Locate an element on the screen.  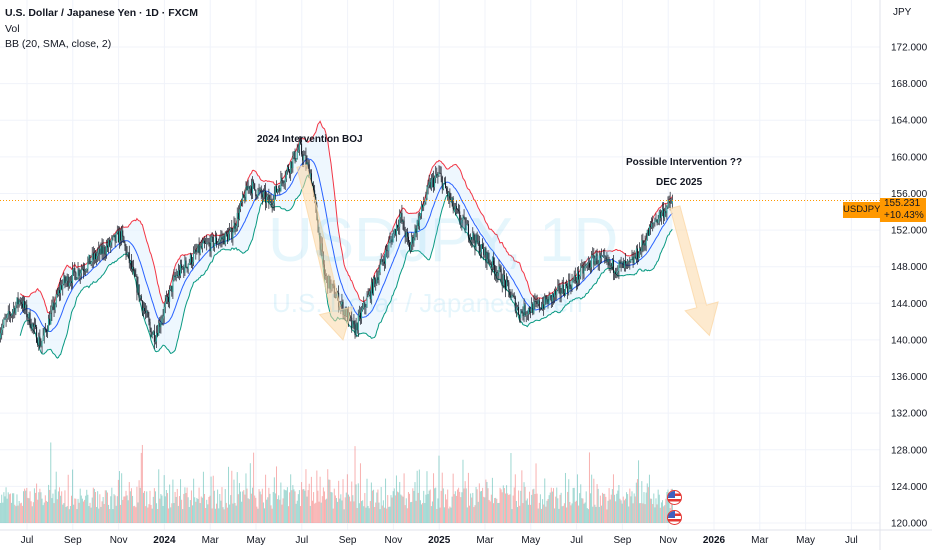
x-tick-label: Jul is located at coordinates (301, 540).